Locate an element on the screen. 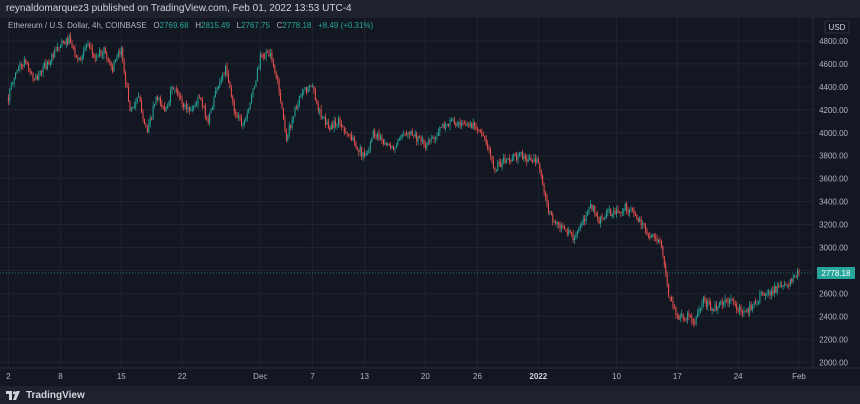 This screenshot has width=860, height=404. open-label: O is located at coordinates (156, 25).